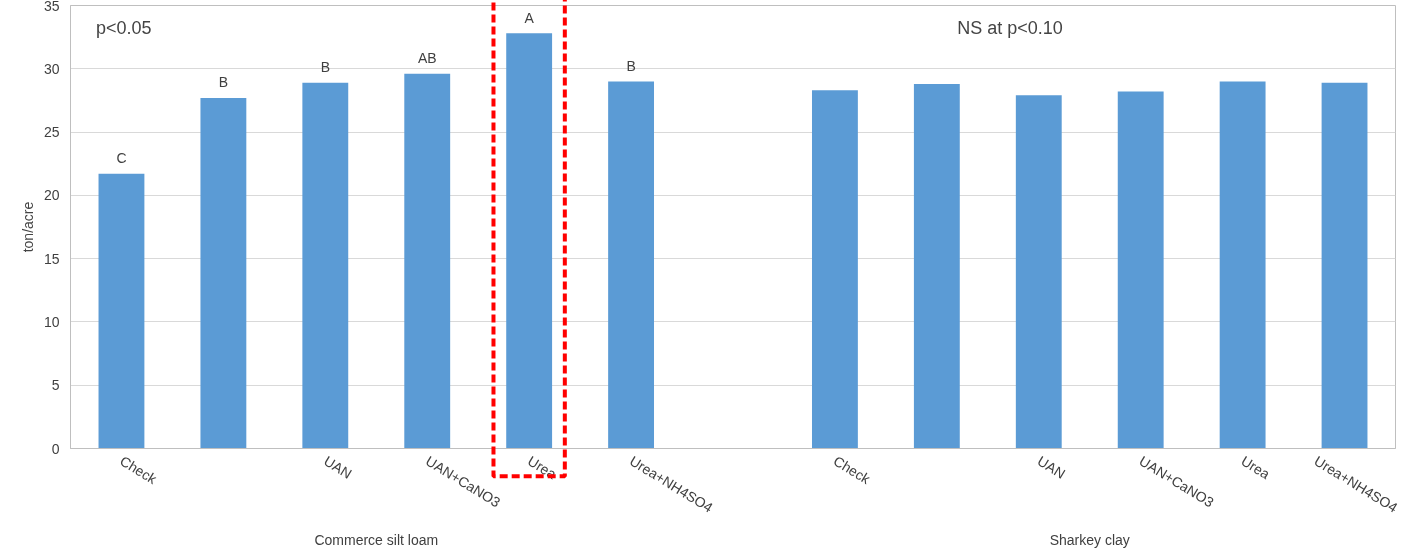 This screenshot has height=560, width=1410. Describe the element at coordinates (51, 258) in the screenshot. I see `y-tick-label: 15` at that location.